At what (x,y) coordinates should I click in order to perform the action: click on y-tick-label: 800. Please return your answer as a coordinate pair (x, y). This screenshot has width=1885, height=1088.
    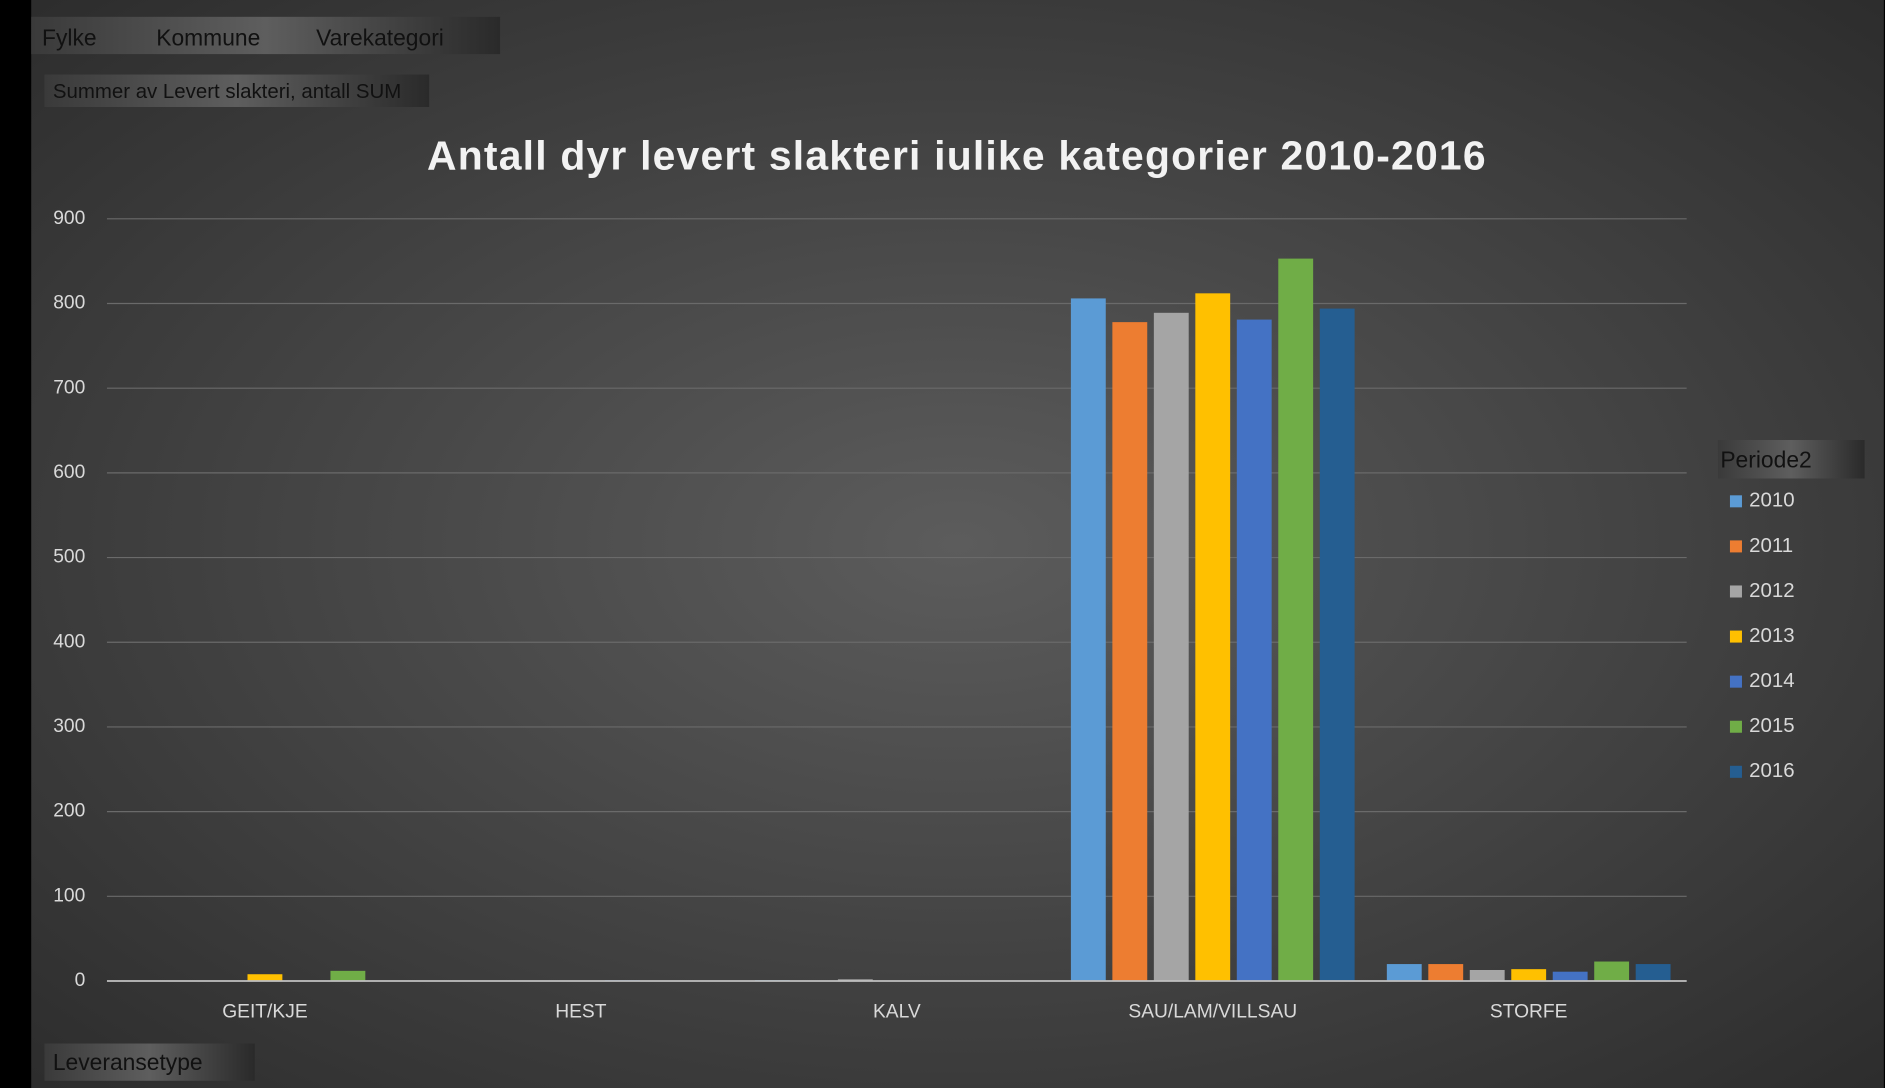
    Looking at the image, I should click on (69, 303).